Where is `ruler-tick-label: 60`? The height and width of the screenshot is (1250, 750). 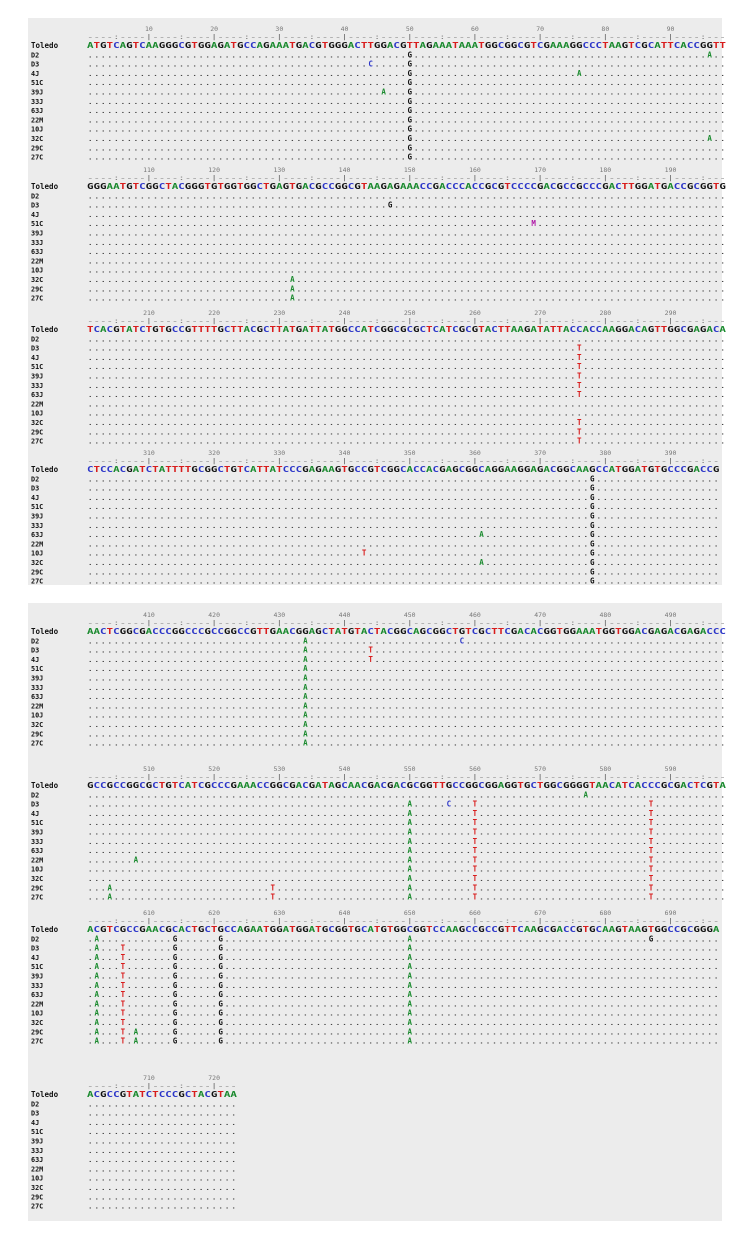
ruler-tick-label: 60 is located at coordinates (475, 29).